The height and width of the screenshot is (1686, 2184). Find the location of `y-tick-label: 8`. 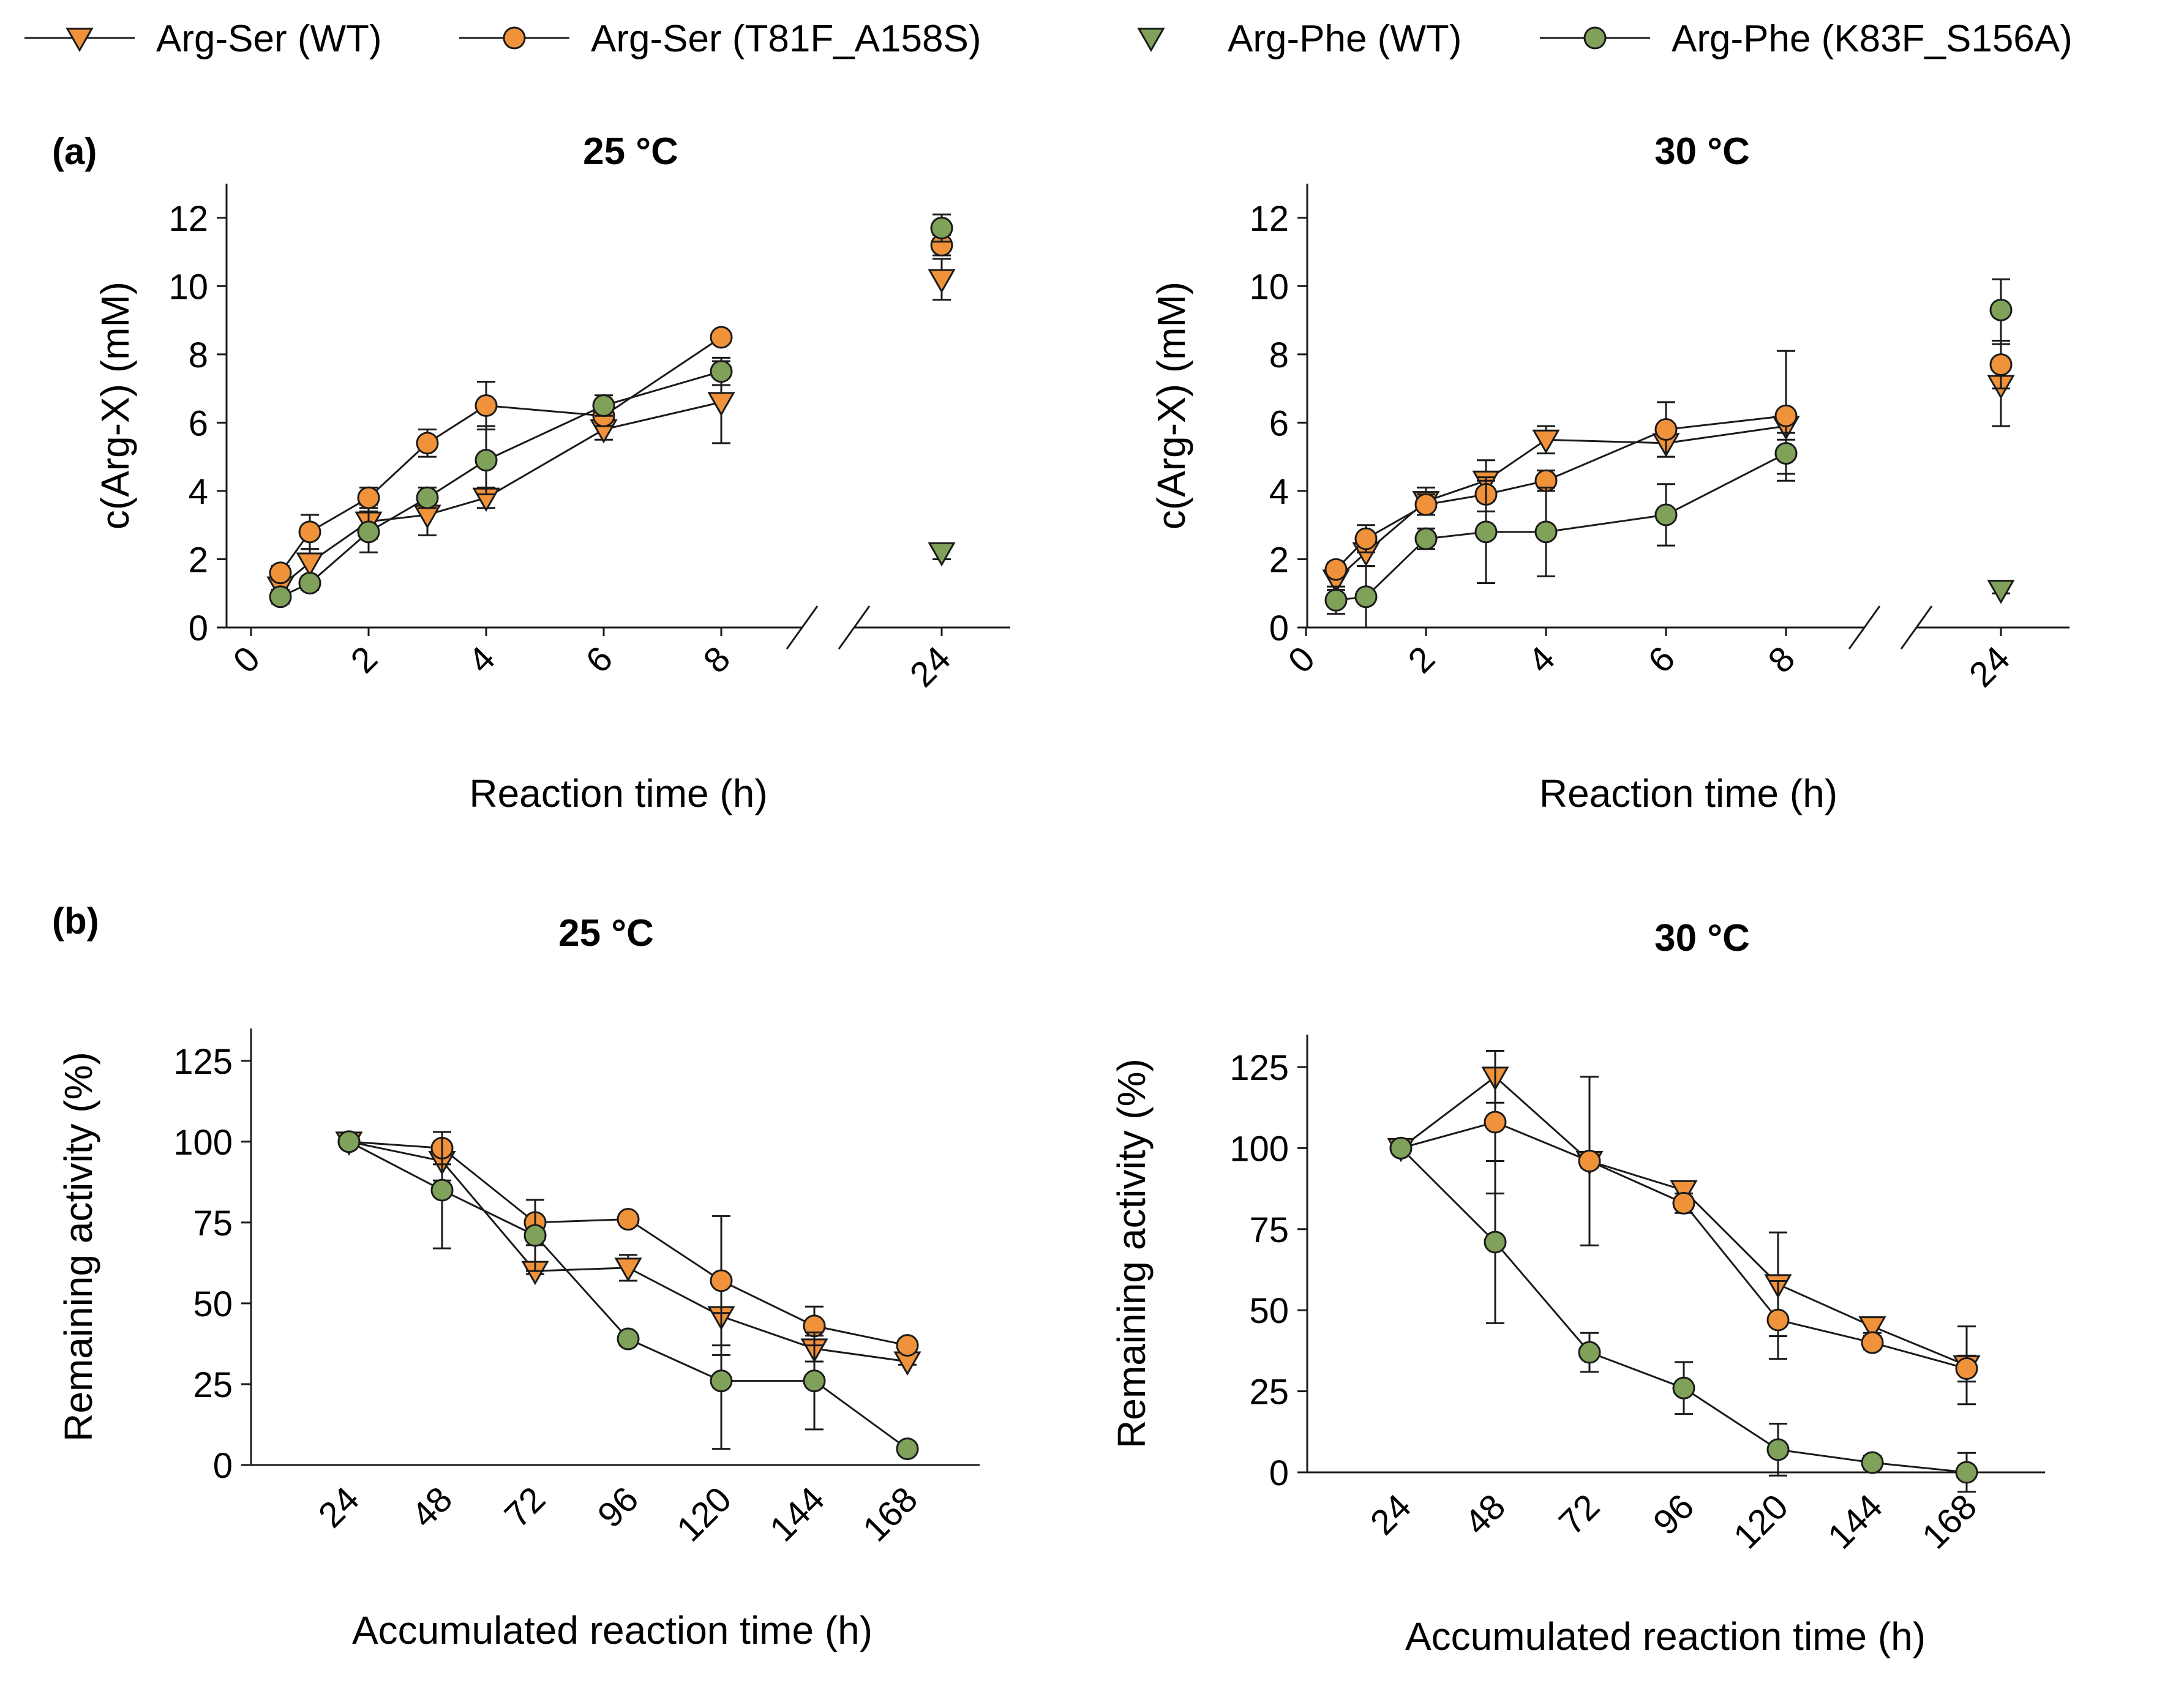

y-tick-label: 8 is located at coordinates (199, 355).